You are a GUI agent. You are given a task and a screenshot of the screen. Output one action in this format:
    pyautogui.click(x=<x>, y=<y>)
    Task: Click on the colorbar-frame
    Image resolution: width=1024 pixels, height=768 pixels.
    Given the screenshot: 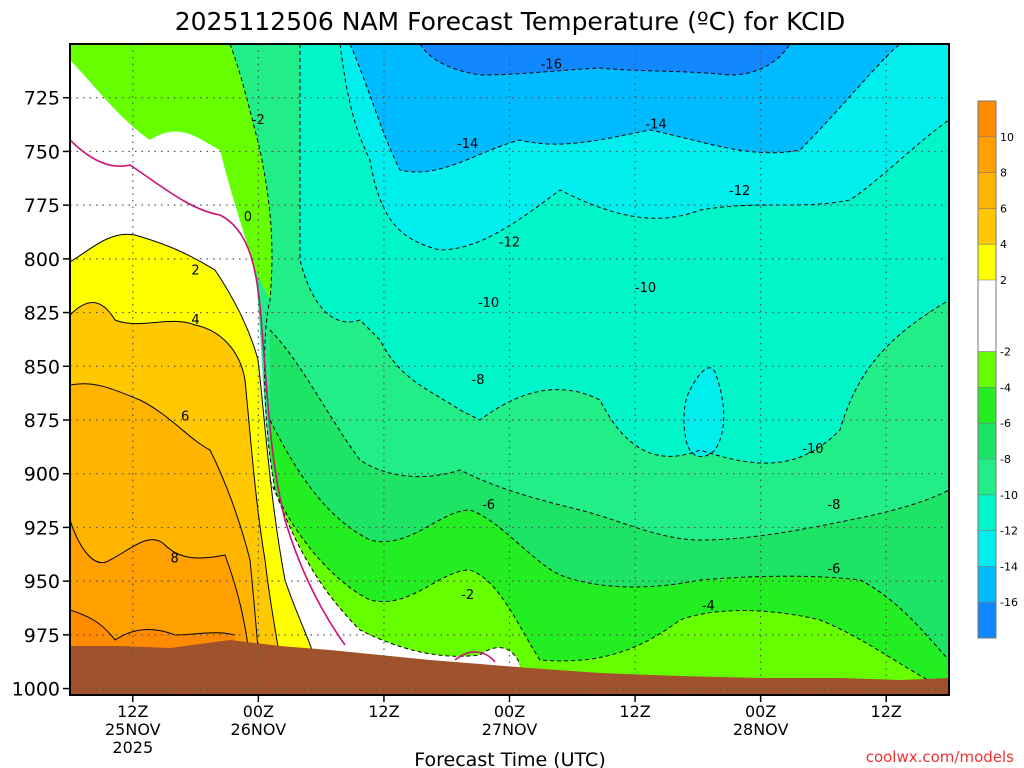 What is the action you would take?
    pyautogui.click(x=987, y=369)
    